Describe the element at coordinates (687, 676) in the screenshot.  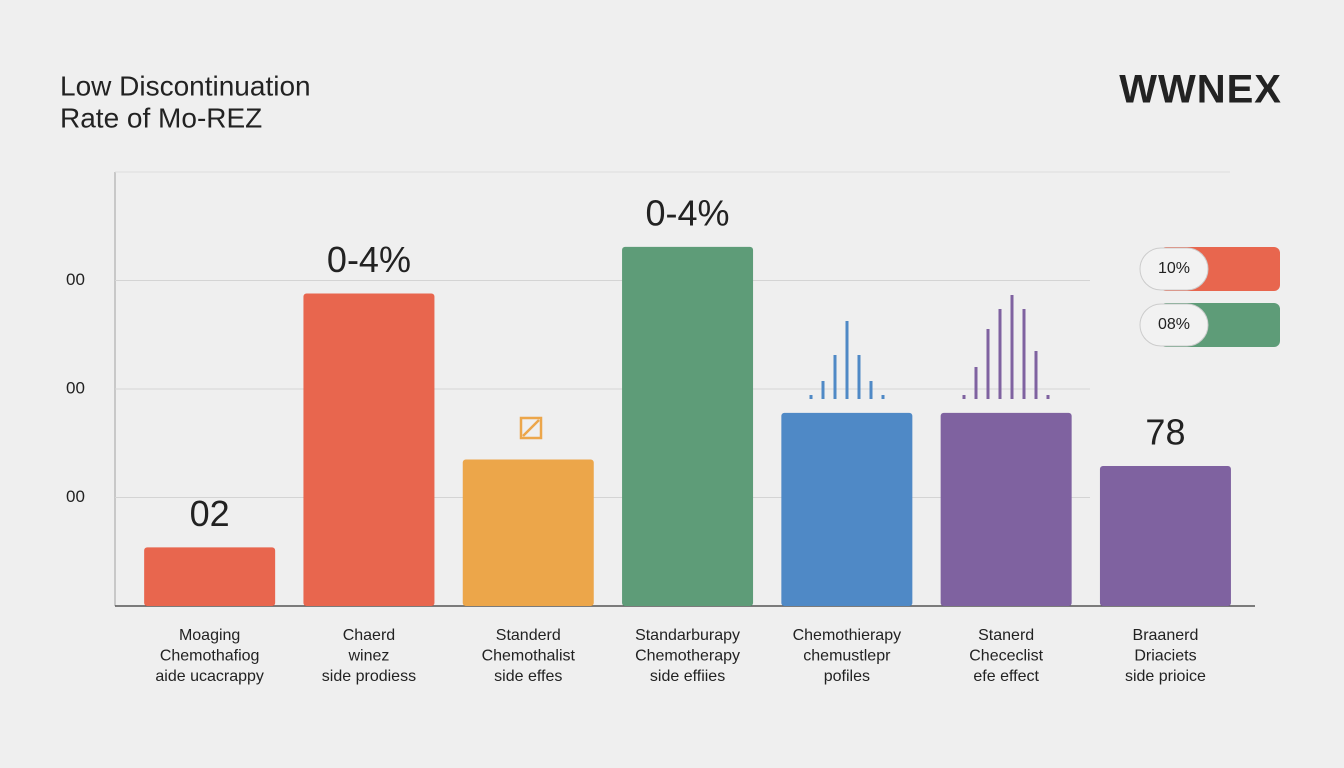
I see `x-tick-label: side effiies` at that location.